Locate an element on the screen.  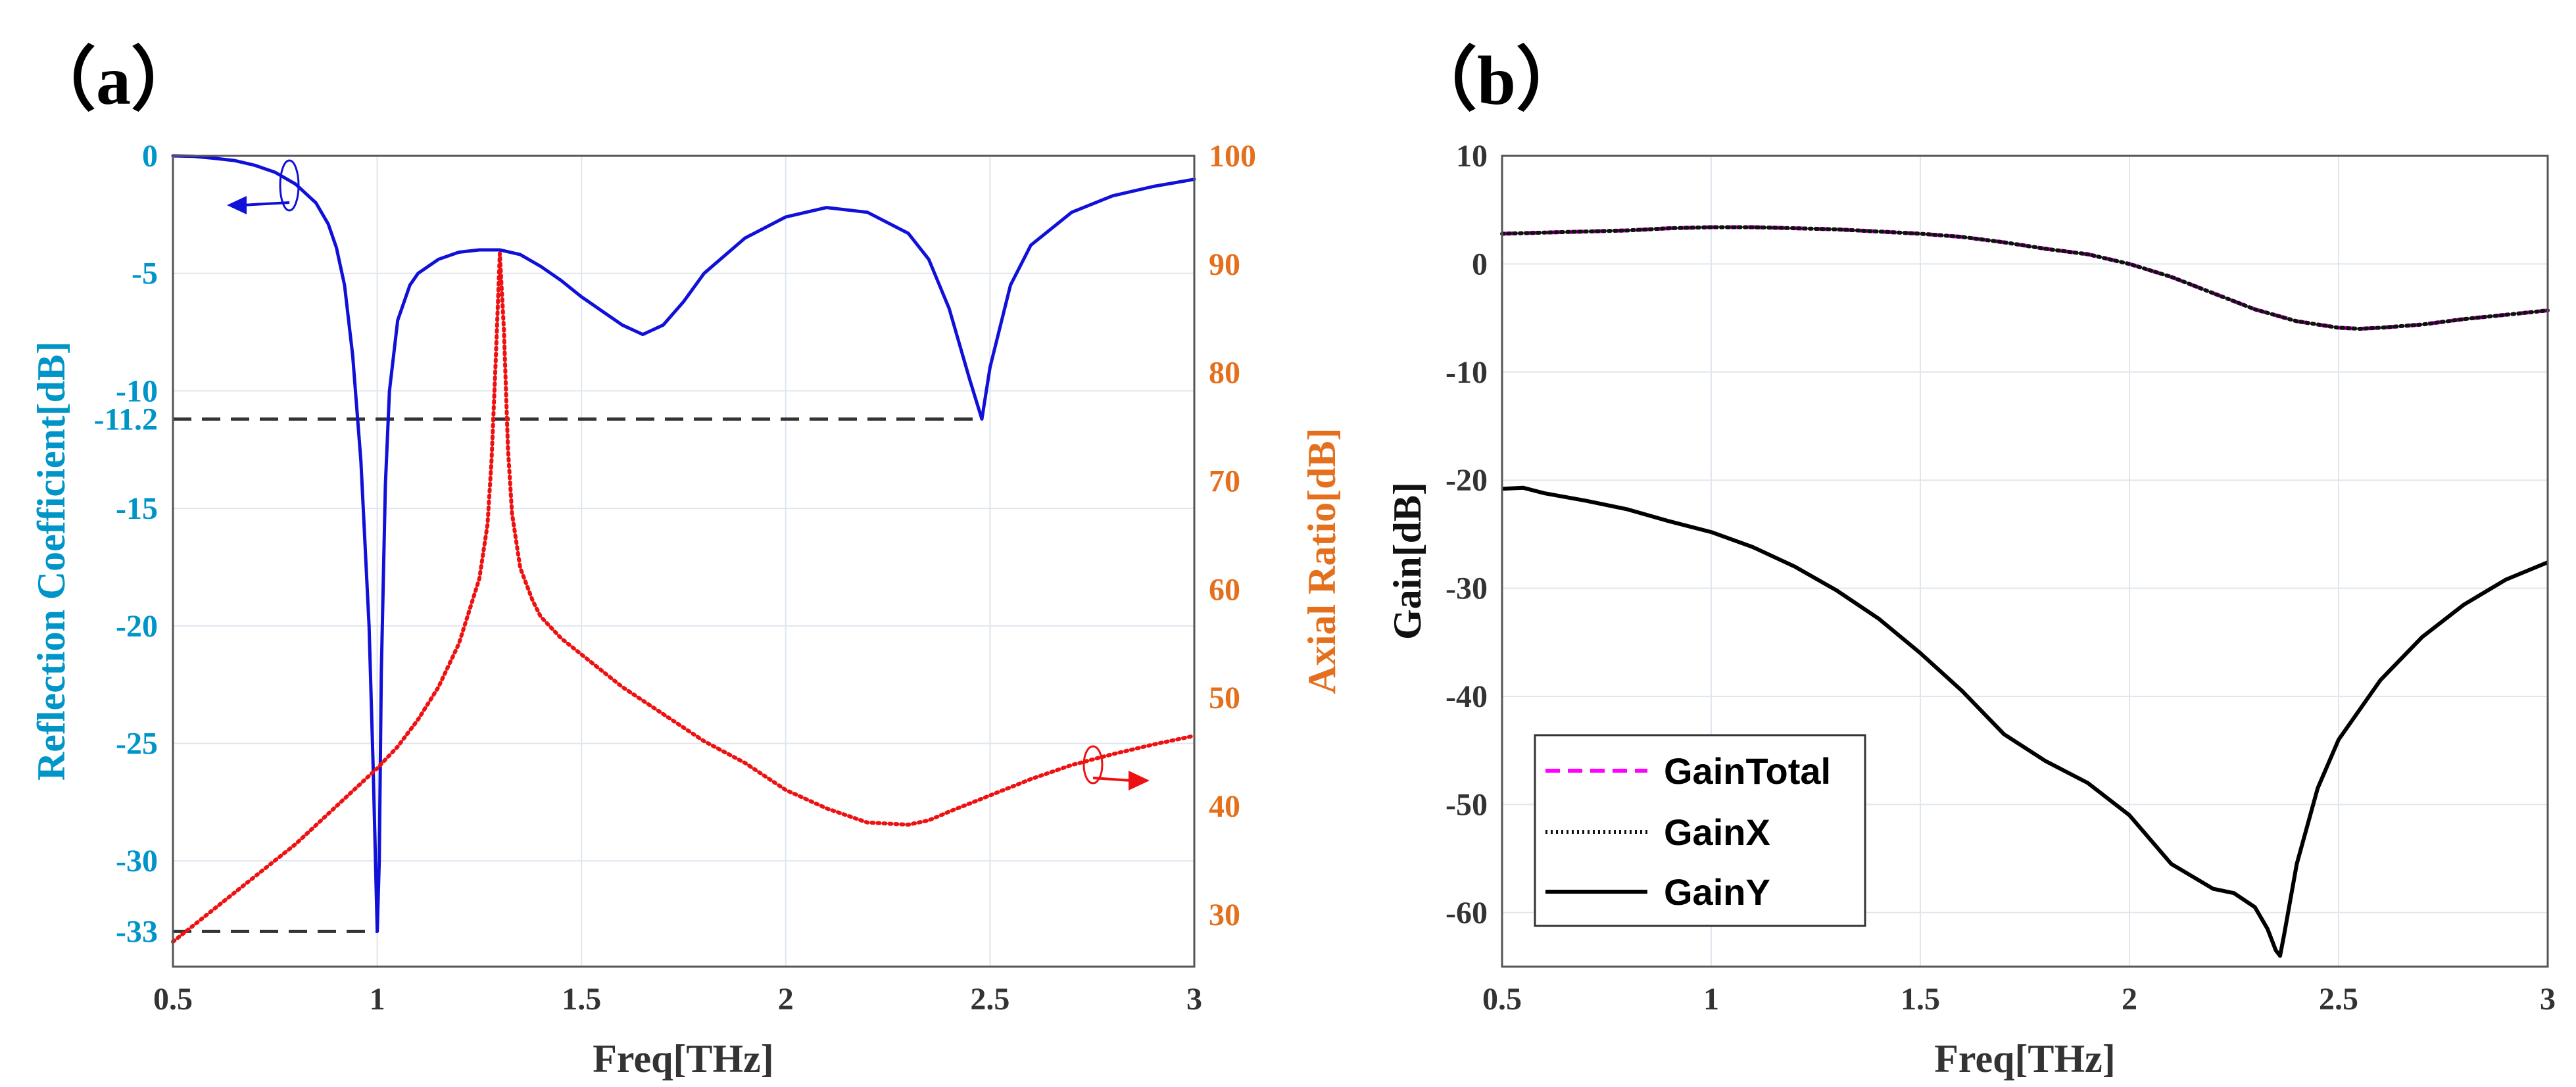
chart-a-right-tick-label: 80 is located at coordinates (1224, 373).